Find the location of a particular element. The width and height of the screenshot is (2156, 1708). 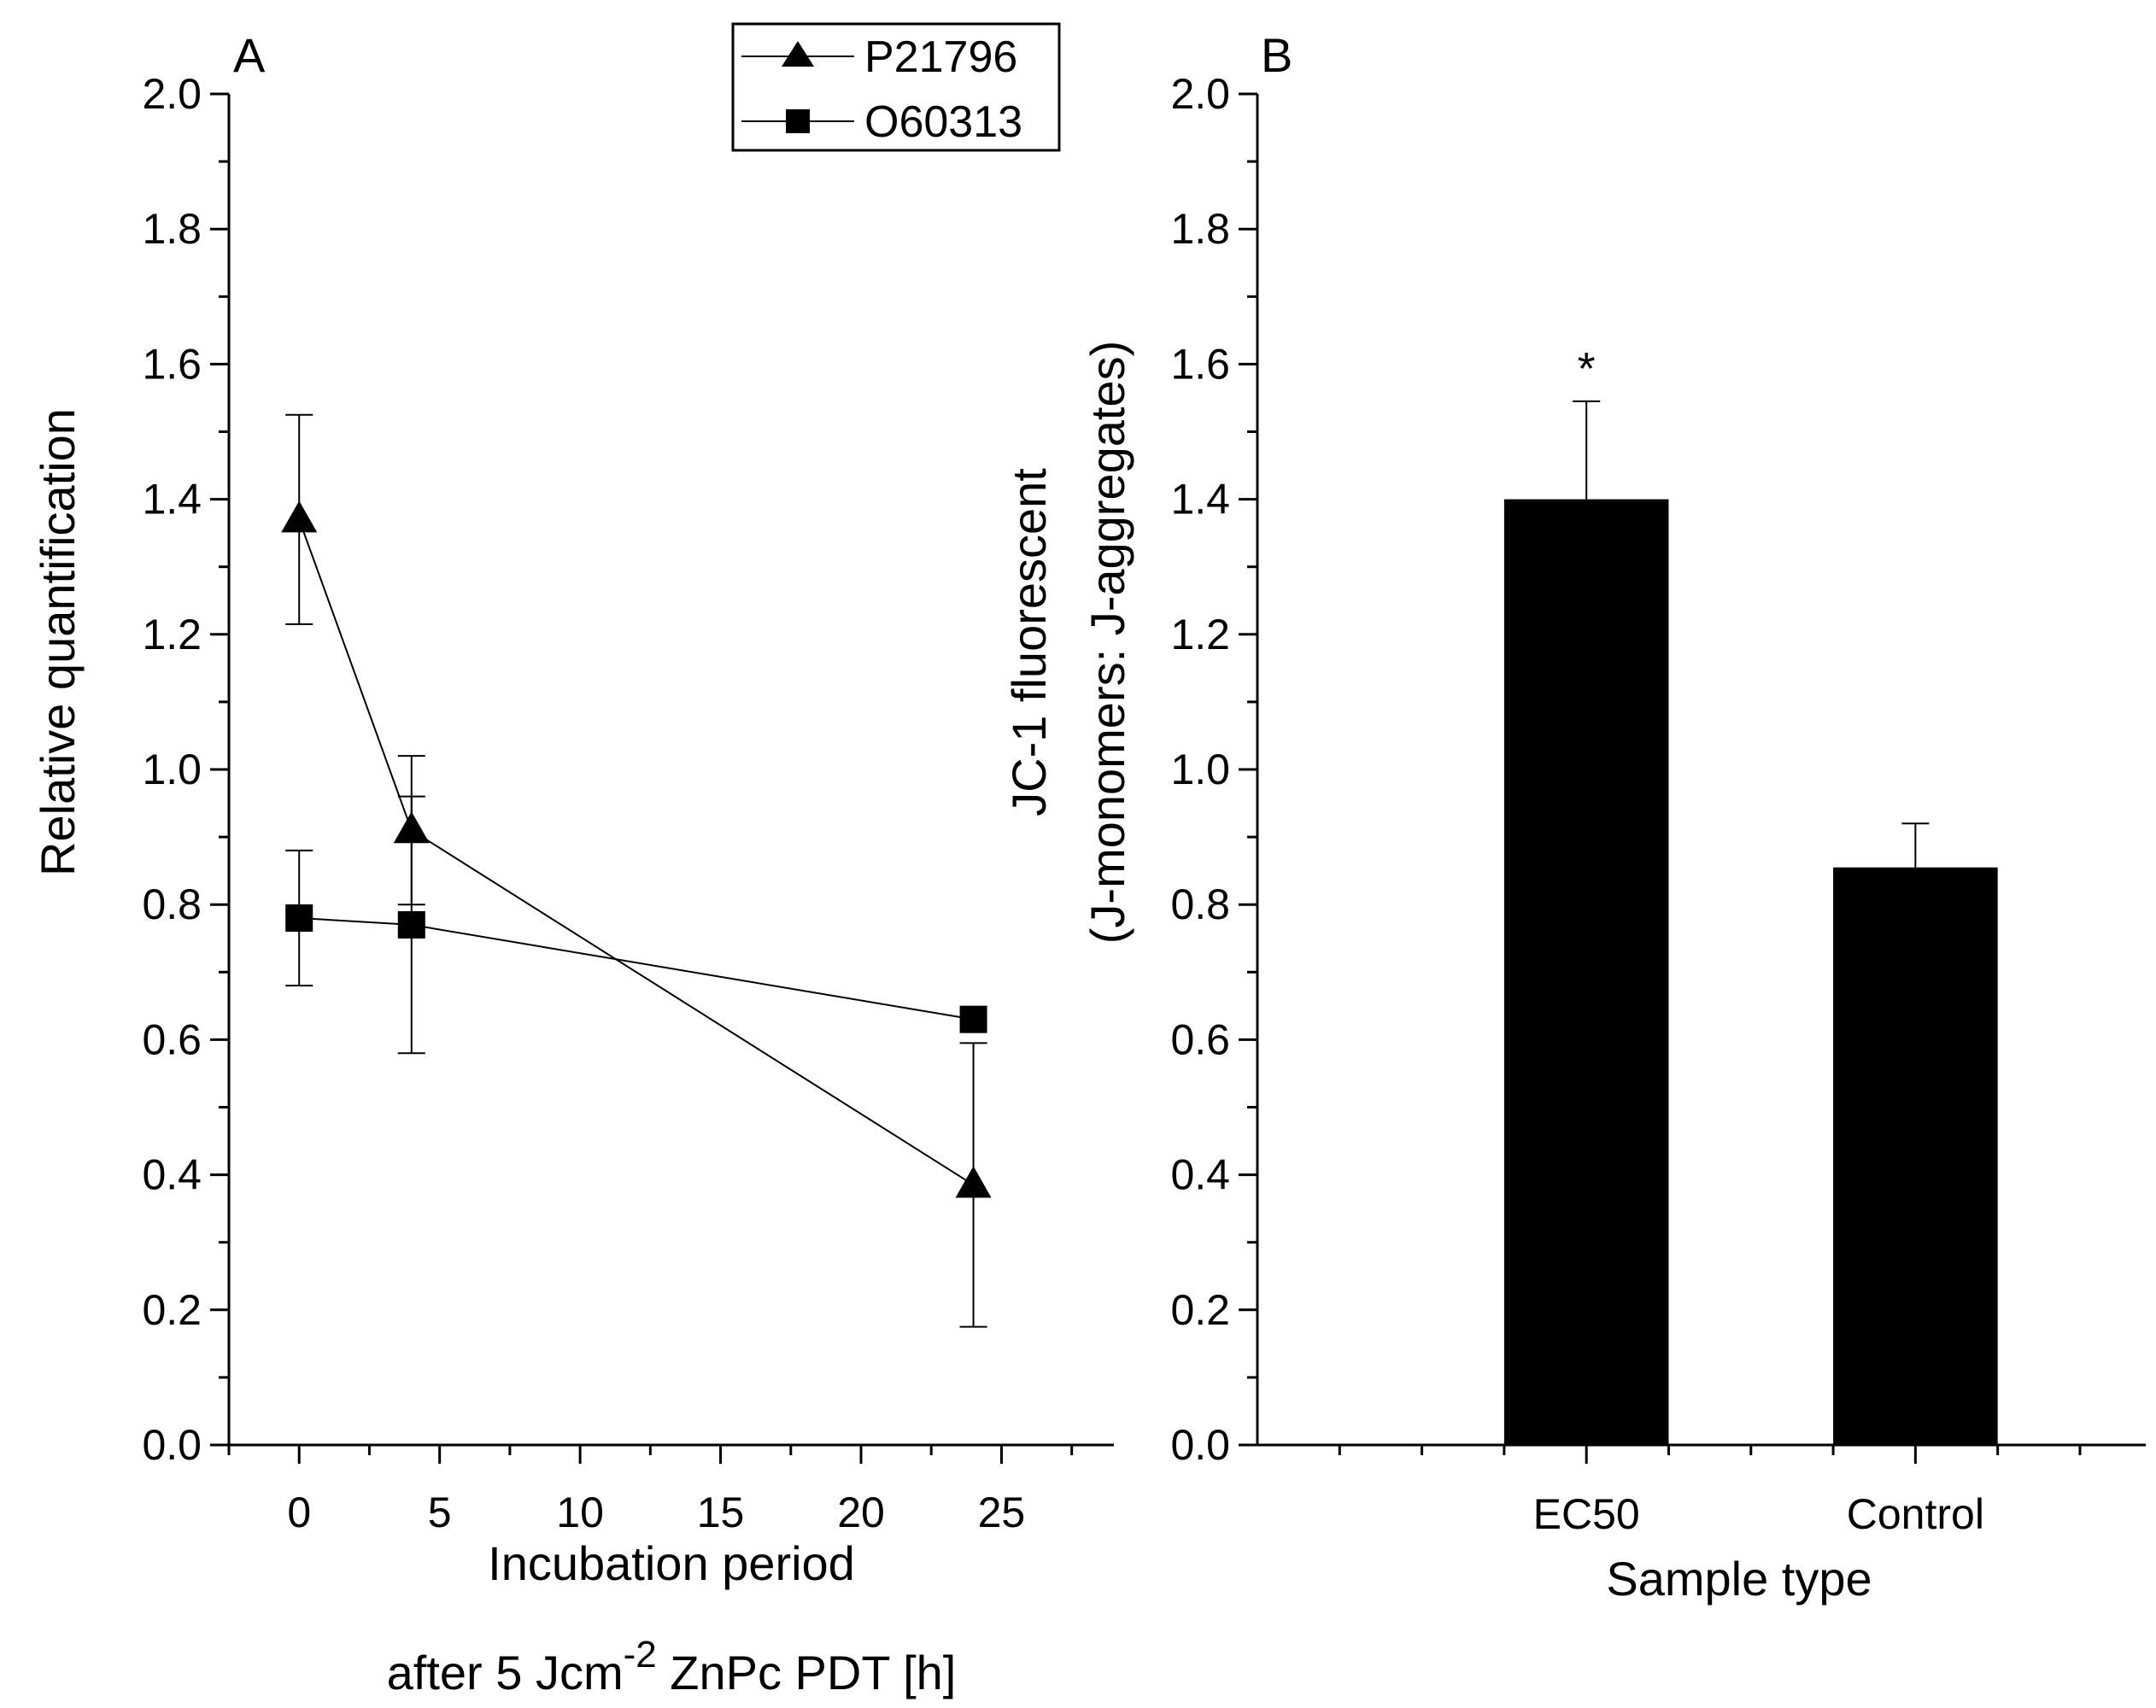

category-label-ec50: EC50 is located at coordinates (1587, 1514).